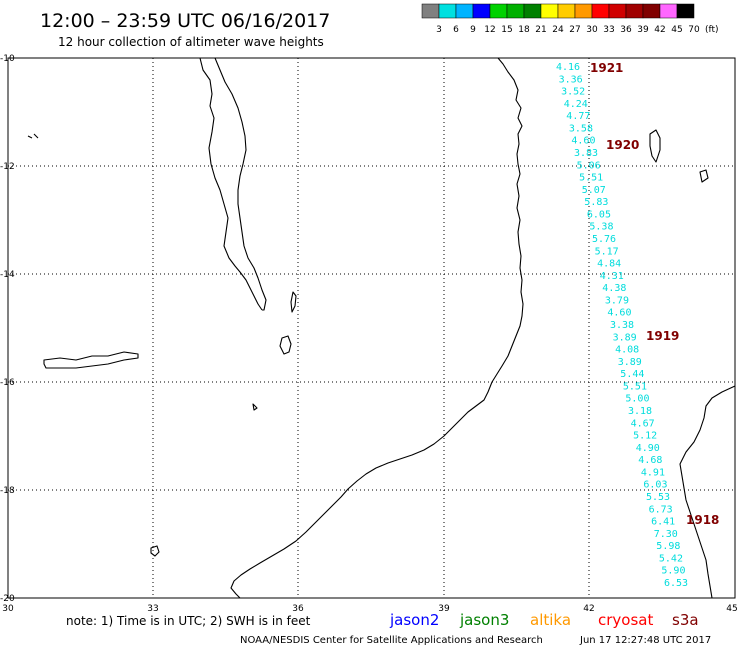 The width and height of the screenshot is (740, 650). What do you see at coordinates (694, 30) in the screenshot?
I see `legend-label: 70` at bounding box center [694, 30].